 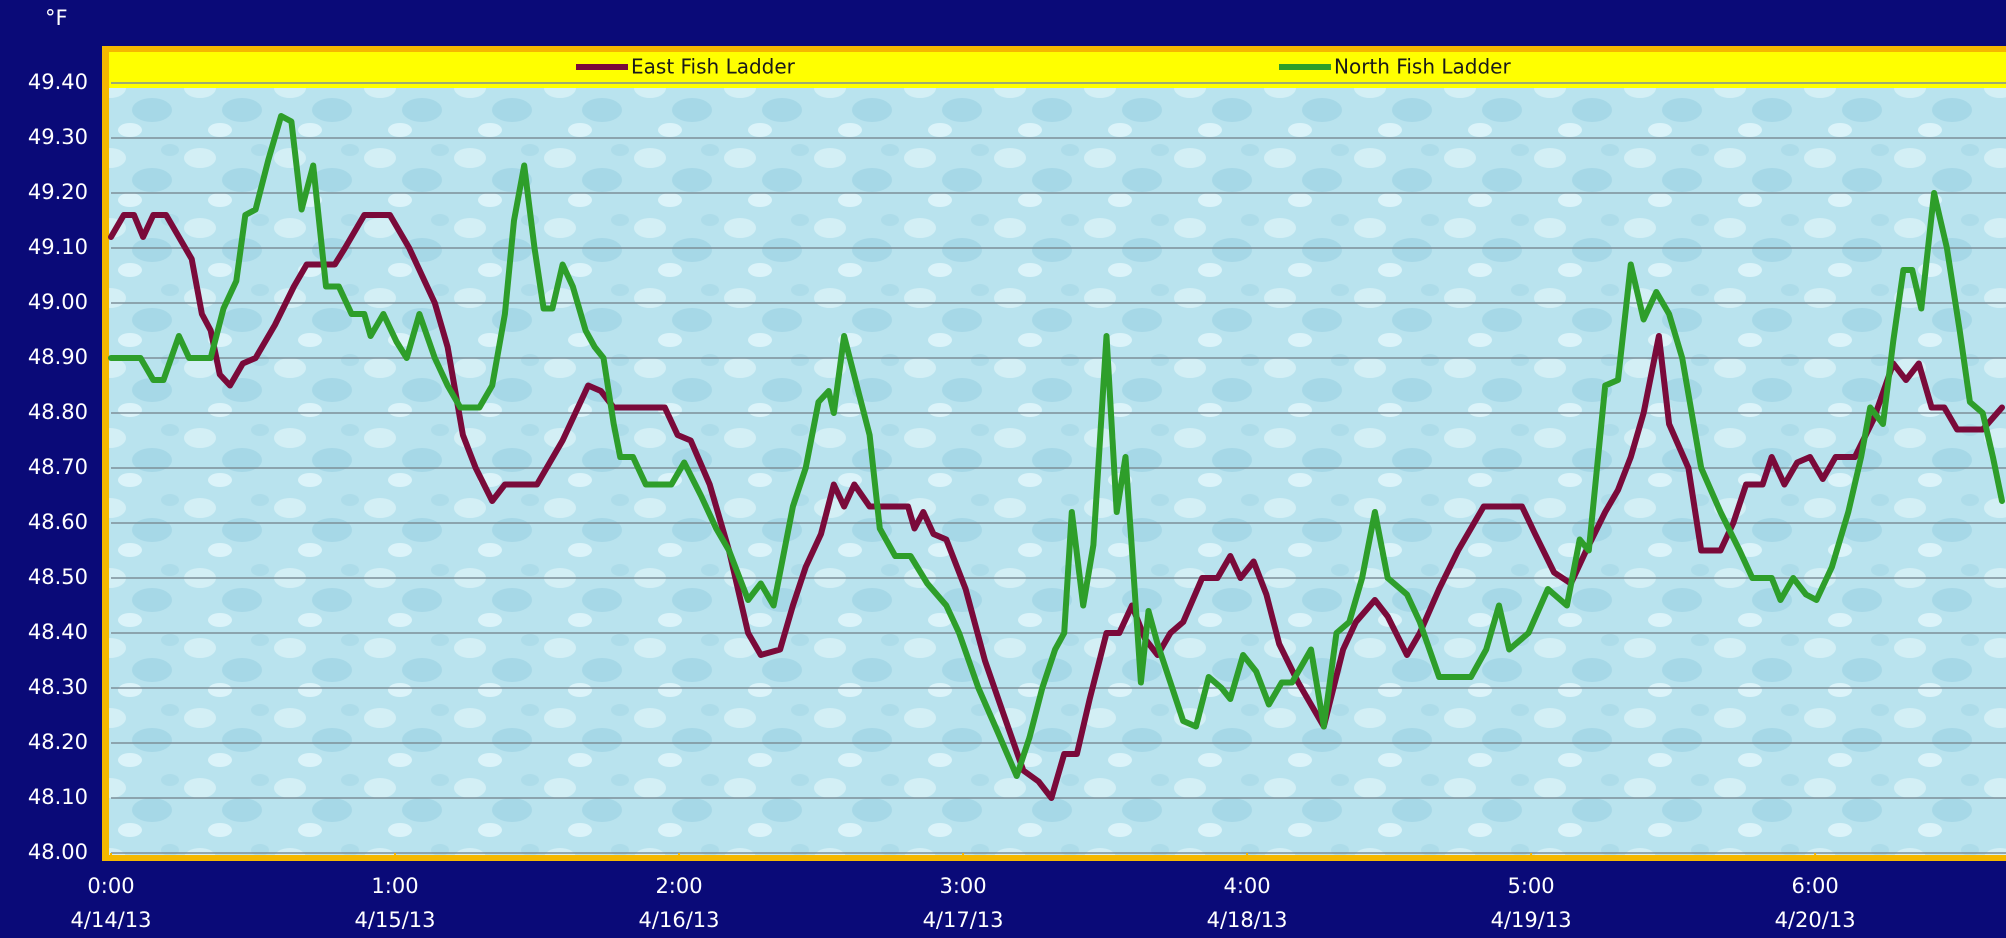 What do you see at coordinates (1531, 920) in the screenshot?
I see `x-tick-label: 4/19/13` at bounding box center [1531, 920].